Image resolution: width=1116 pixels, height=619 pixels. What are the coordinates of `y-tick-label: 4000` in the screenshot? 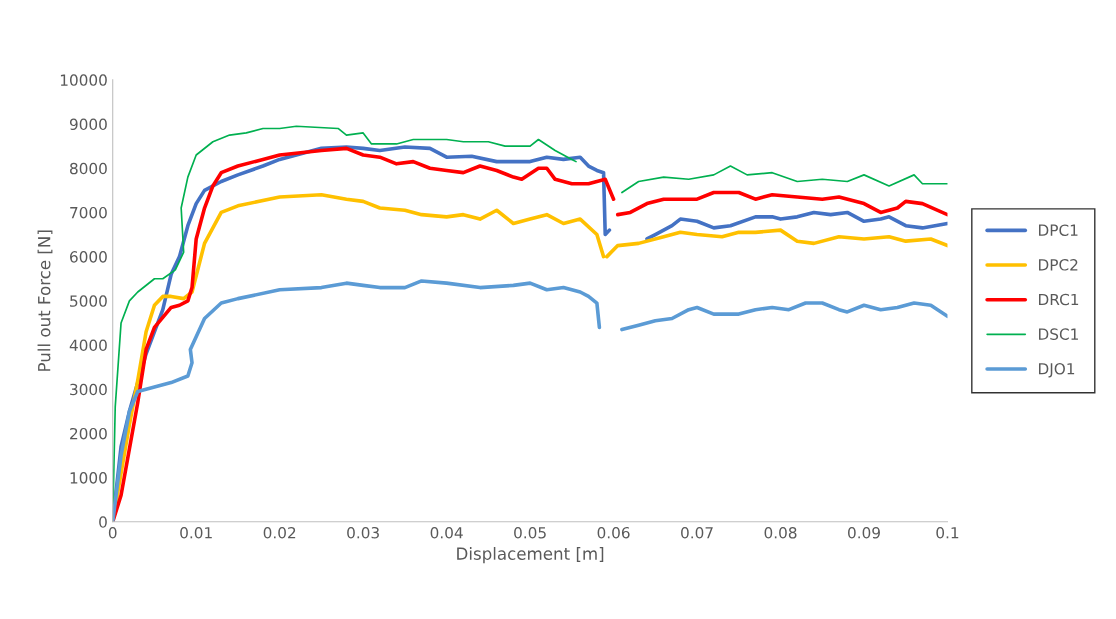 It's located at (88, 345).